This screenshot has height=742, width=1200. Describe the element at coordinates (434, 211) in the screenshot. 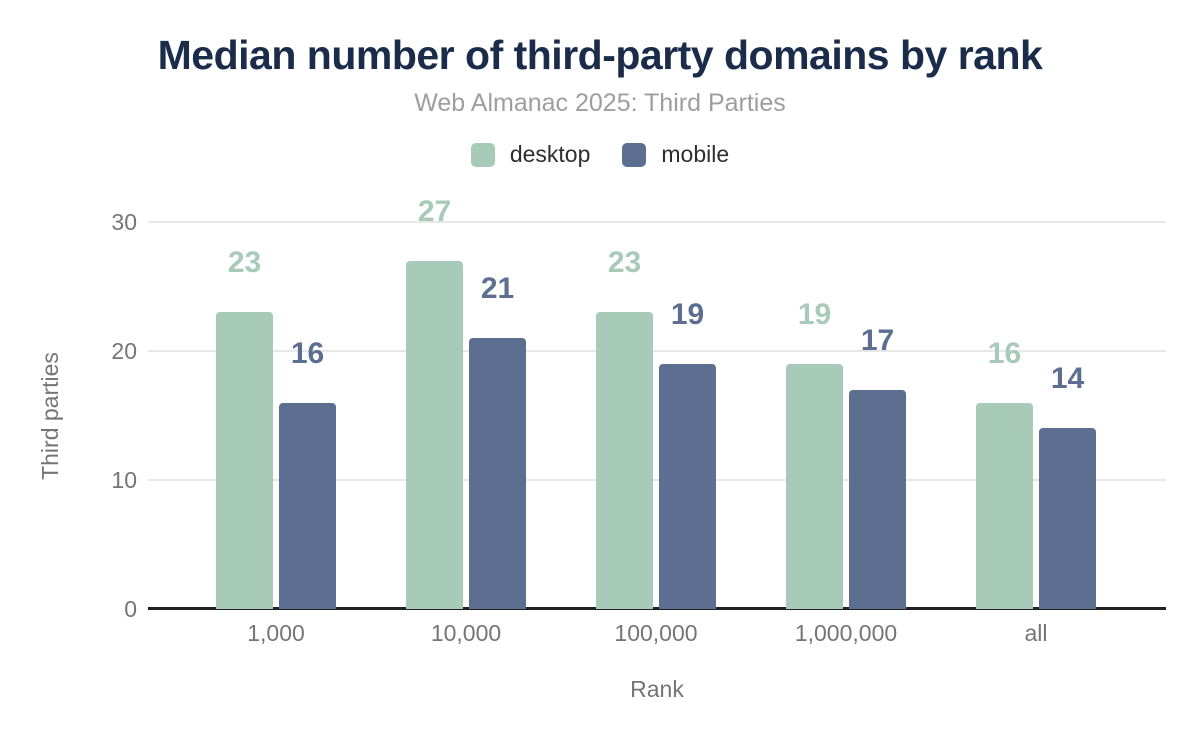

I see `value-label-desktop-10000: 27` at that location.